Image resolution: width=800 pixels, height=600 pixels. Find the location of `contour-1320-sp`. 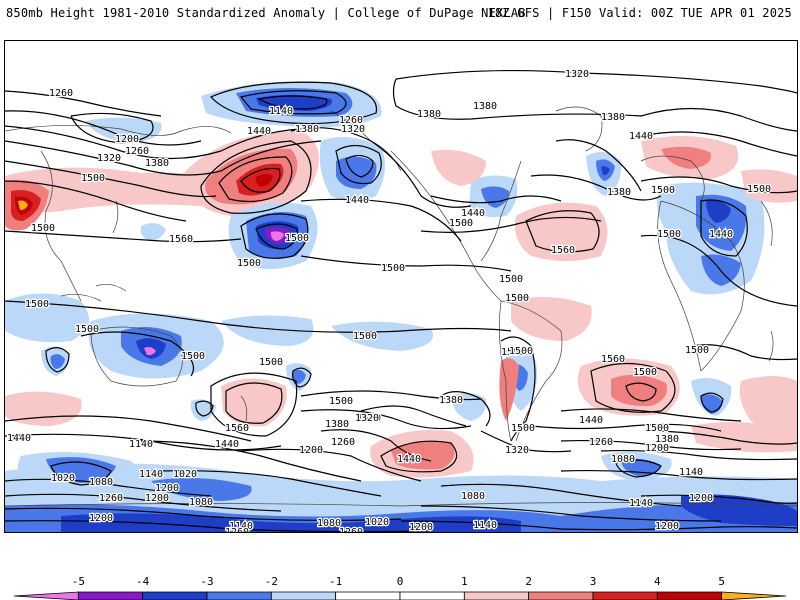

contour-1320-sp is located at coordinates (413, 416).